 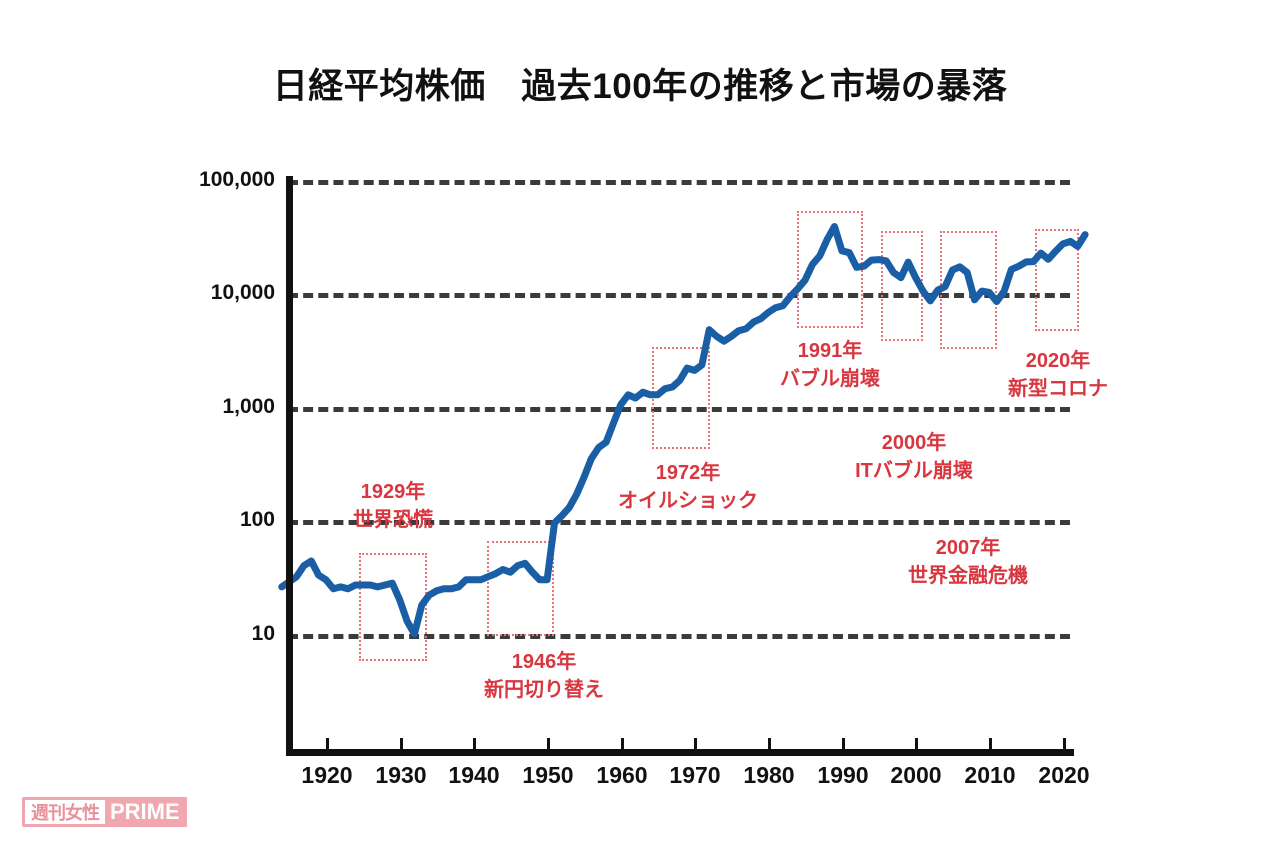 I want to click on annotation-1972-year: 1972年, so click(x=688, y=473).